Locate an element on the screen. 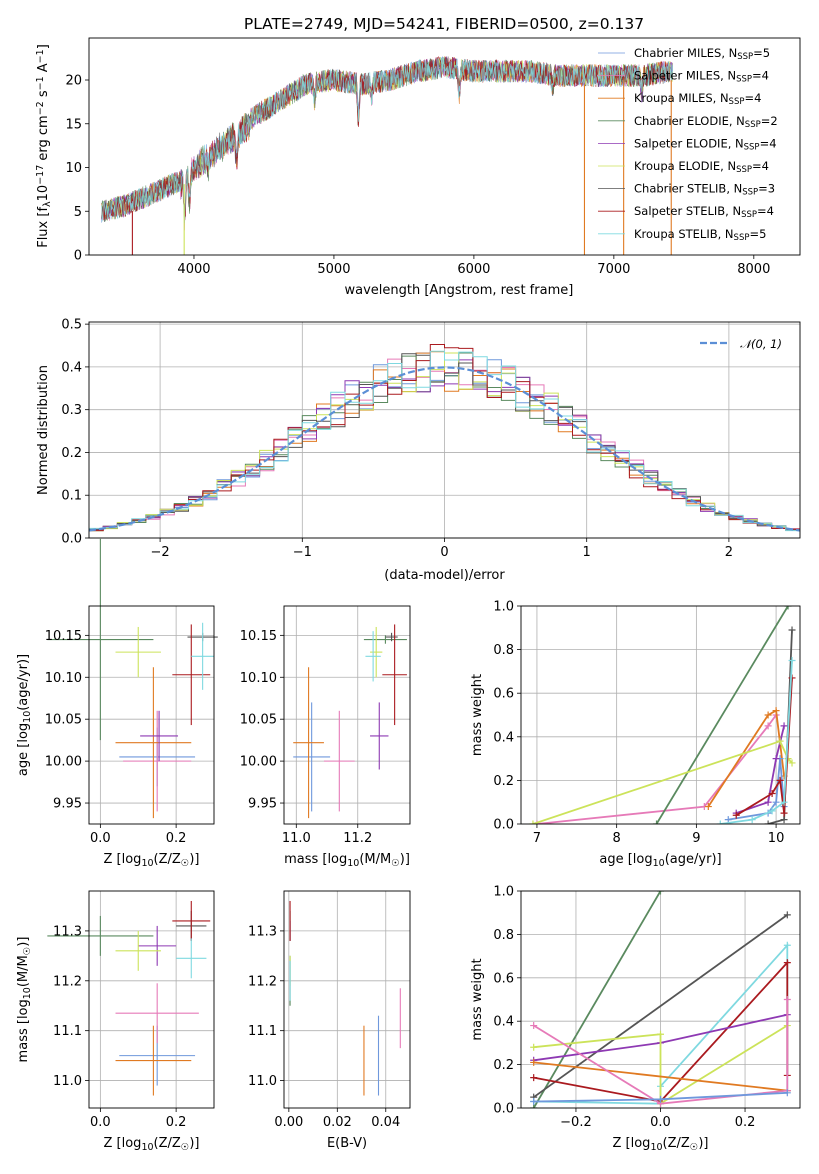 This screenshot has width=819, height=1174. y-tick-label: 9.95 is located at coordinates (262, 804).